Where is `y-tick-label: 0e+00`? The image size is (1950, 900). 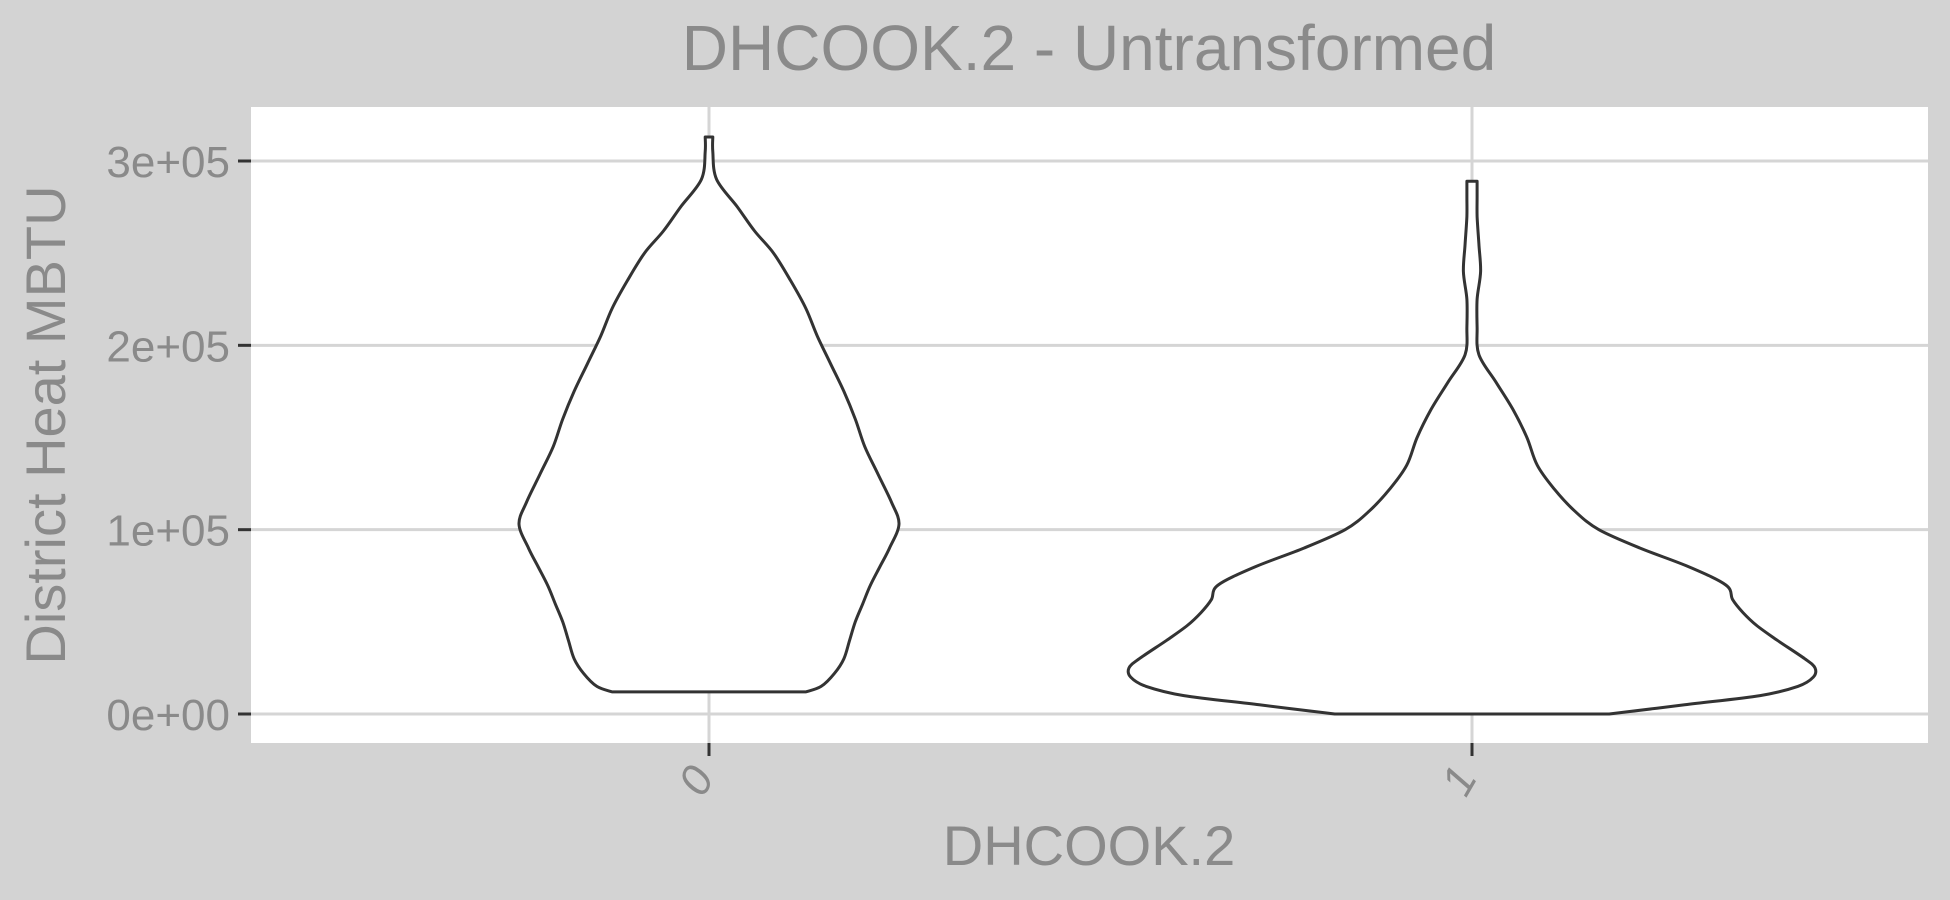
y-tick-label: 0e+00 is located at coordinates (168, 715).